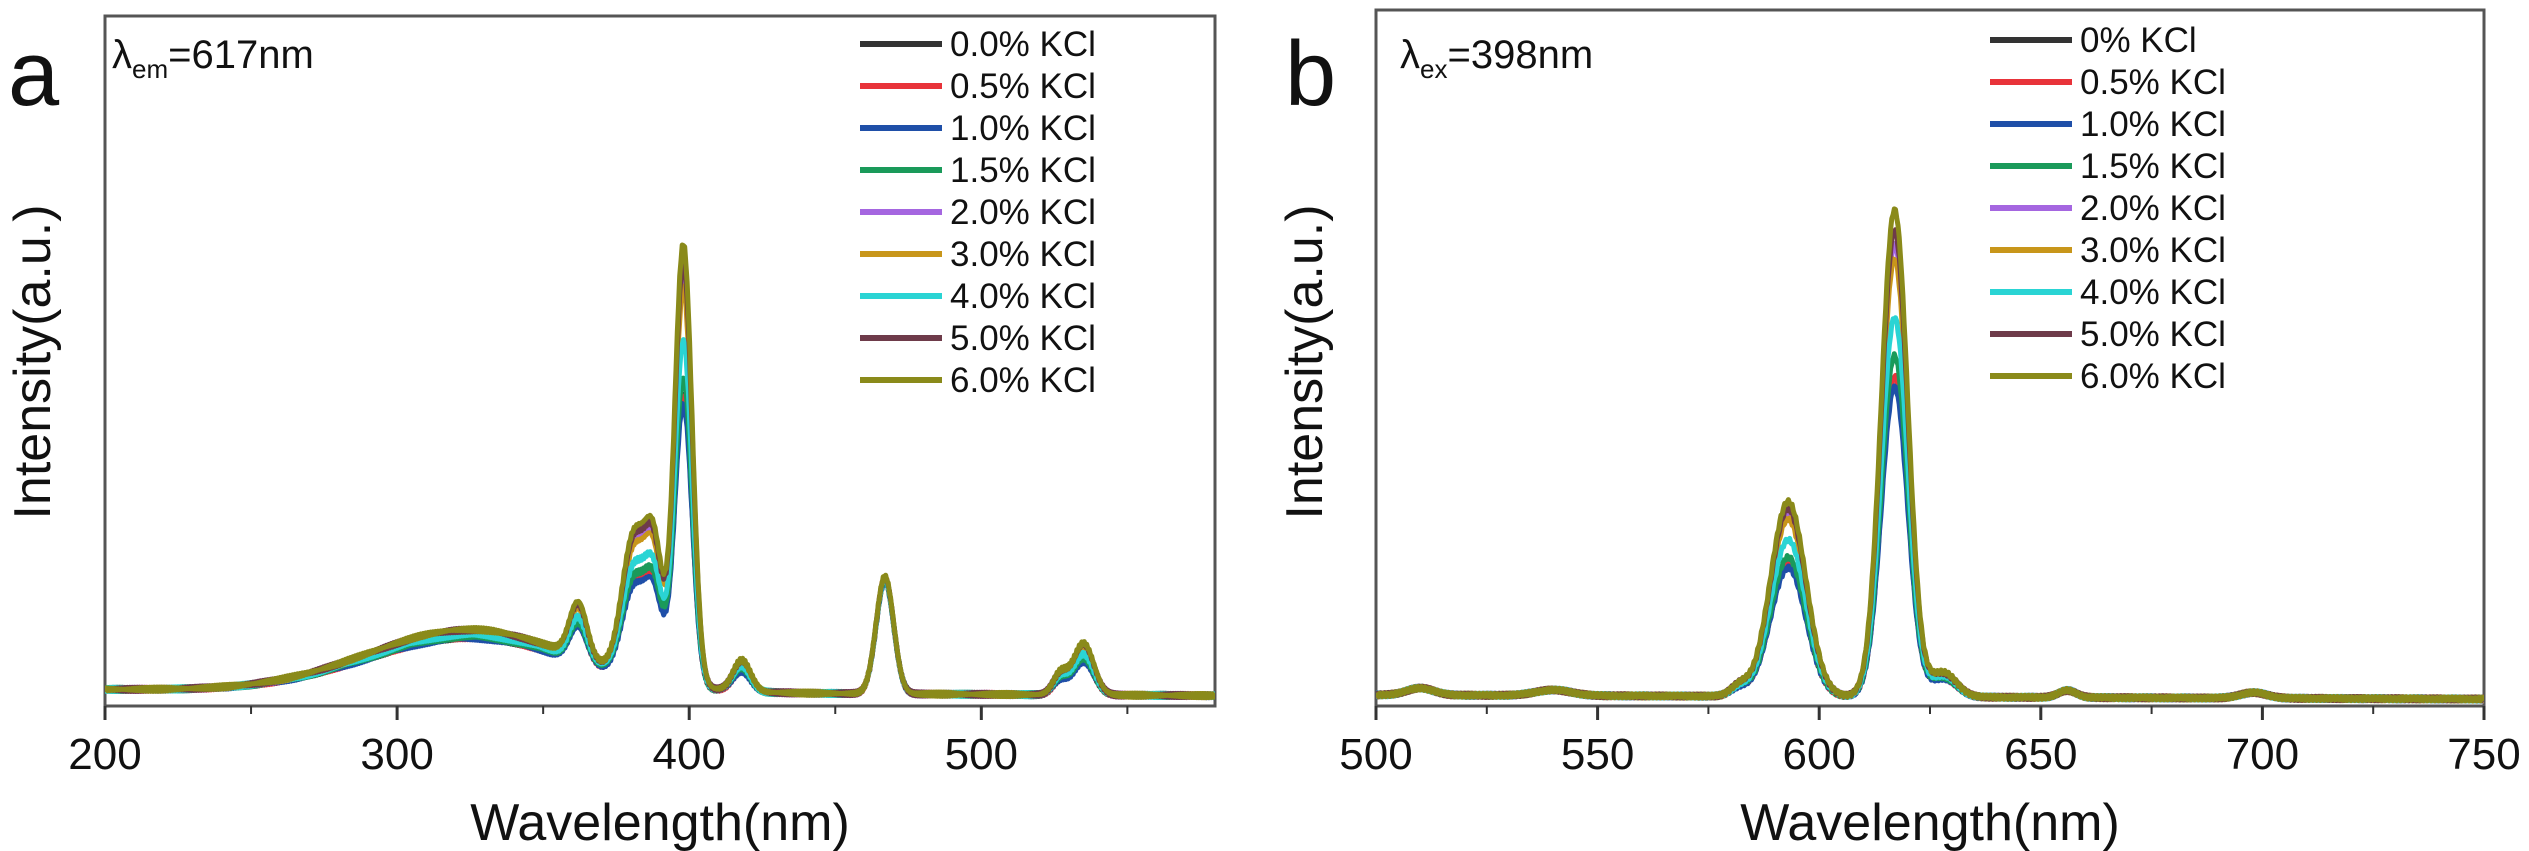 The height and width of the screenshot is (851, 2529). Describe the element at coordinates (2262, 754) in the screenshot. I see `x-tick-label: 700` at that location.